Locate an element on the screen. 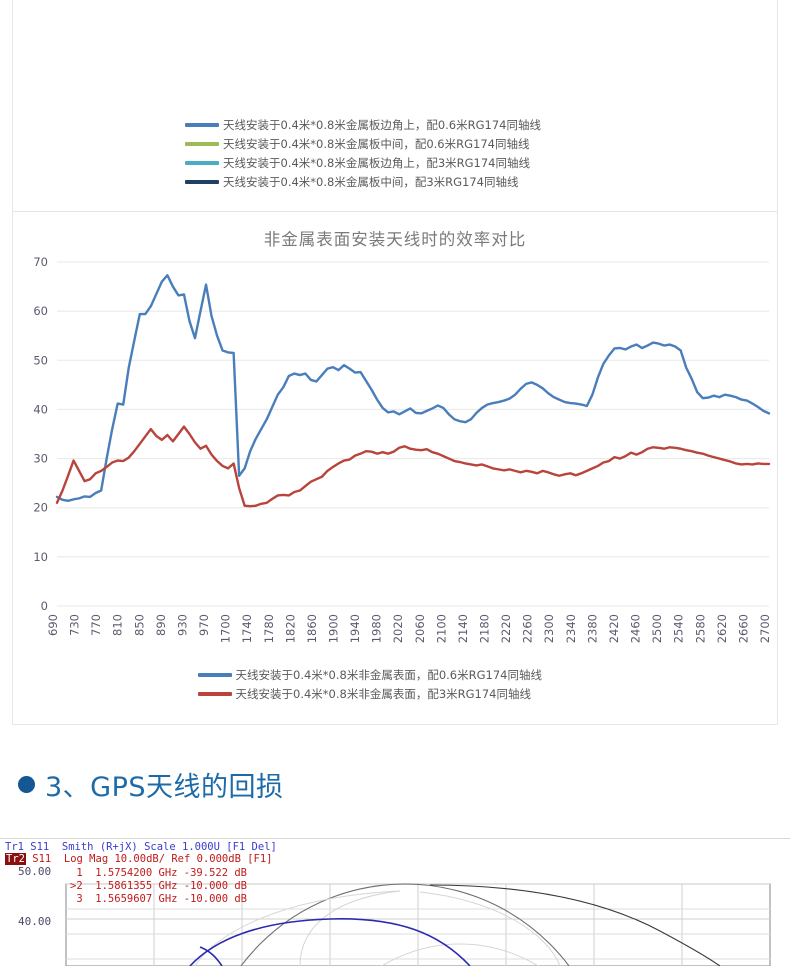 The width and height of the screenshot is (790, 966). svg-text: 890 is located at coordinates (161, 625).